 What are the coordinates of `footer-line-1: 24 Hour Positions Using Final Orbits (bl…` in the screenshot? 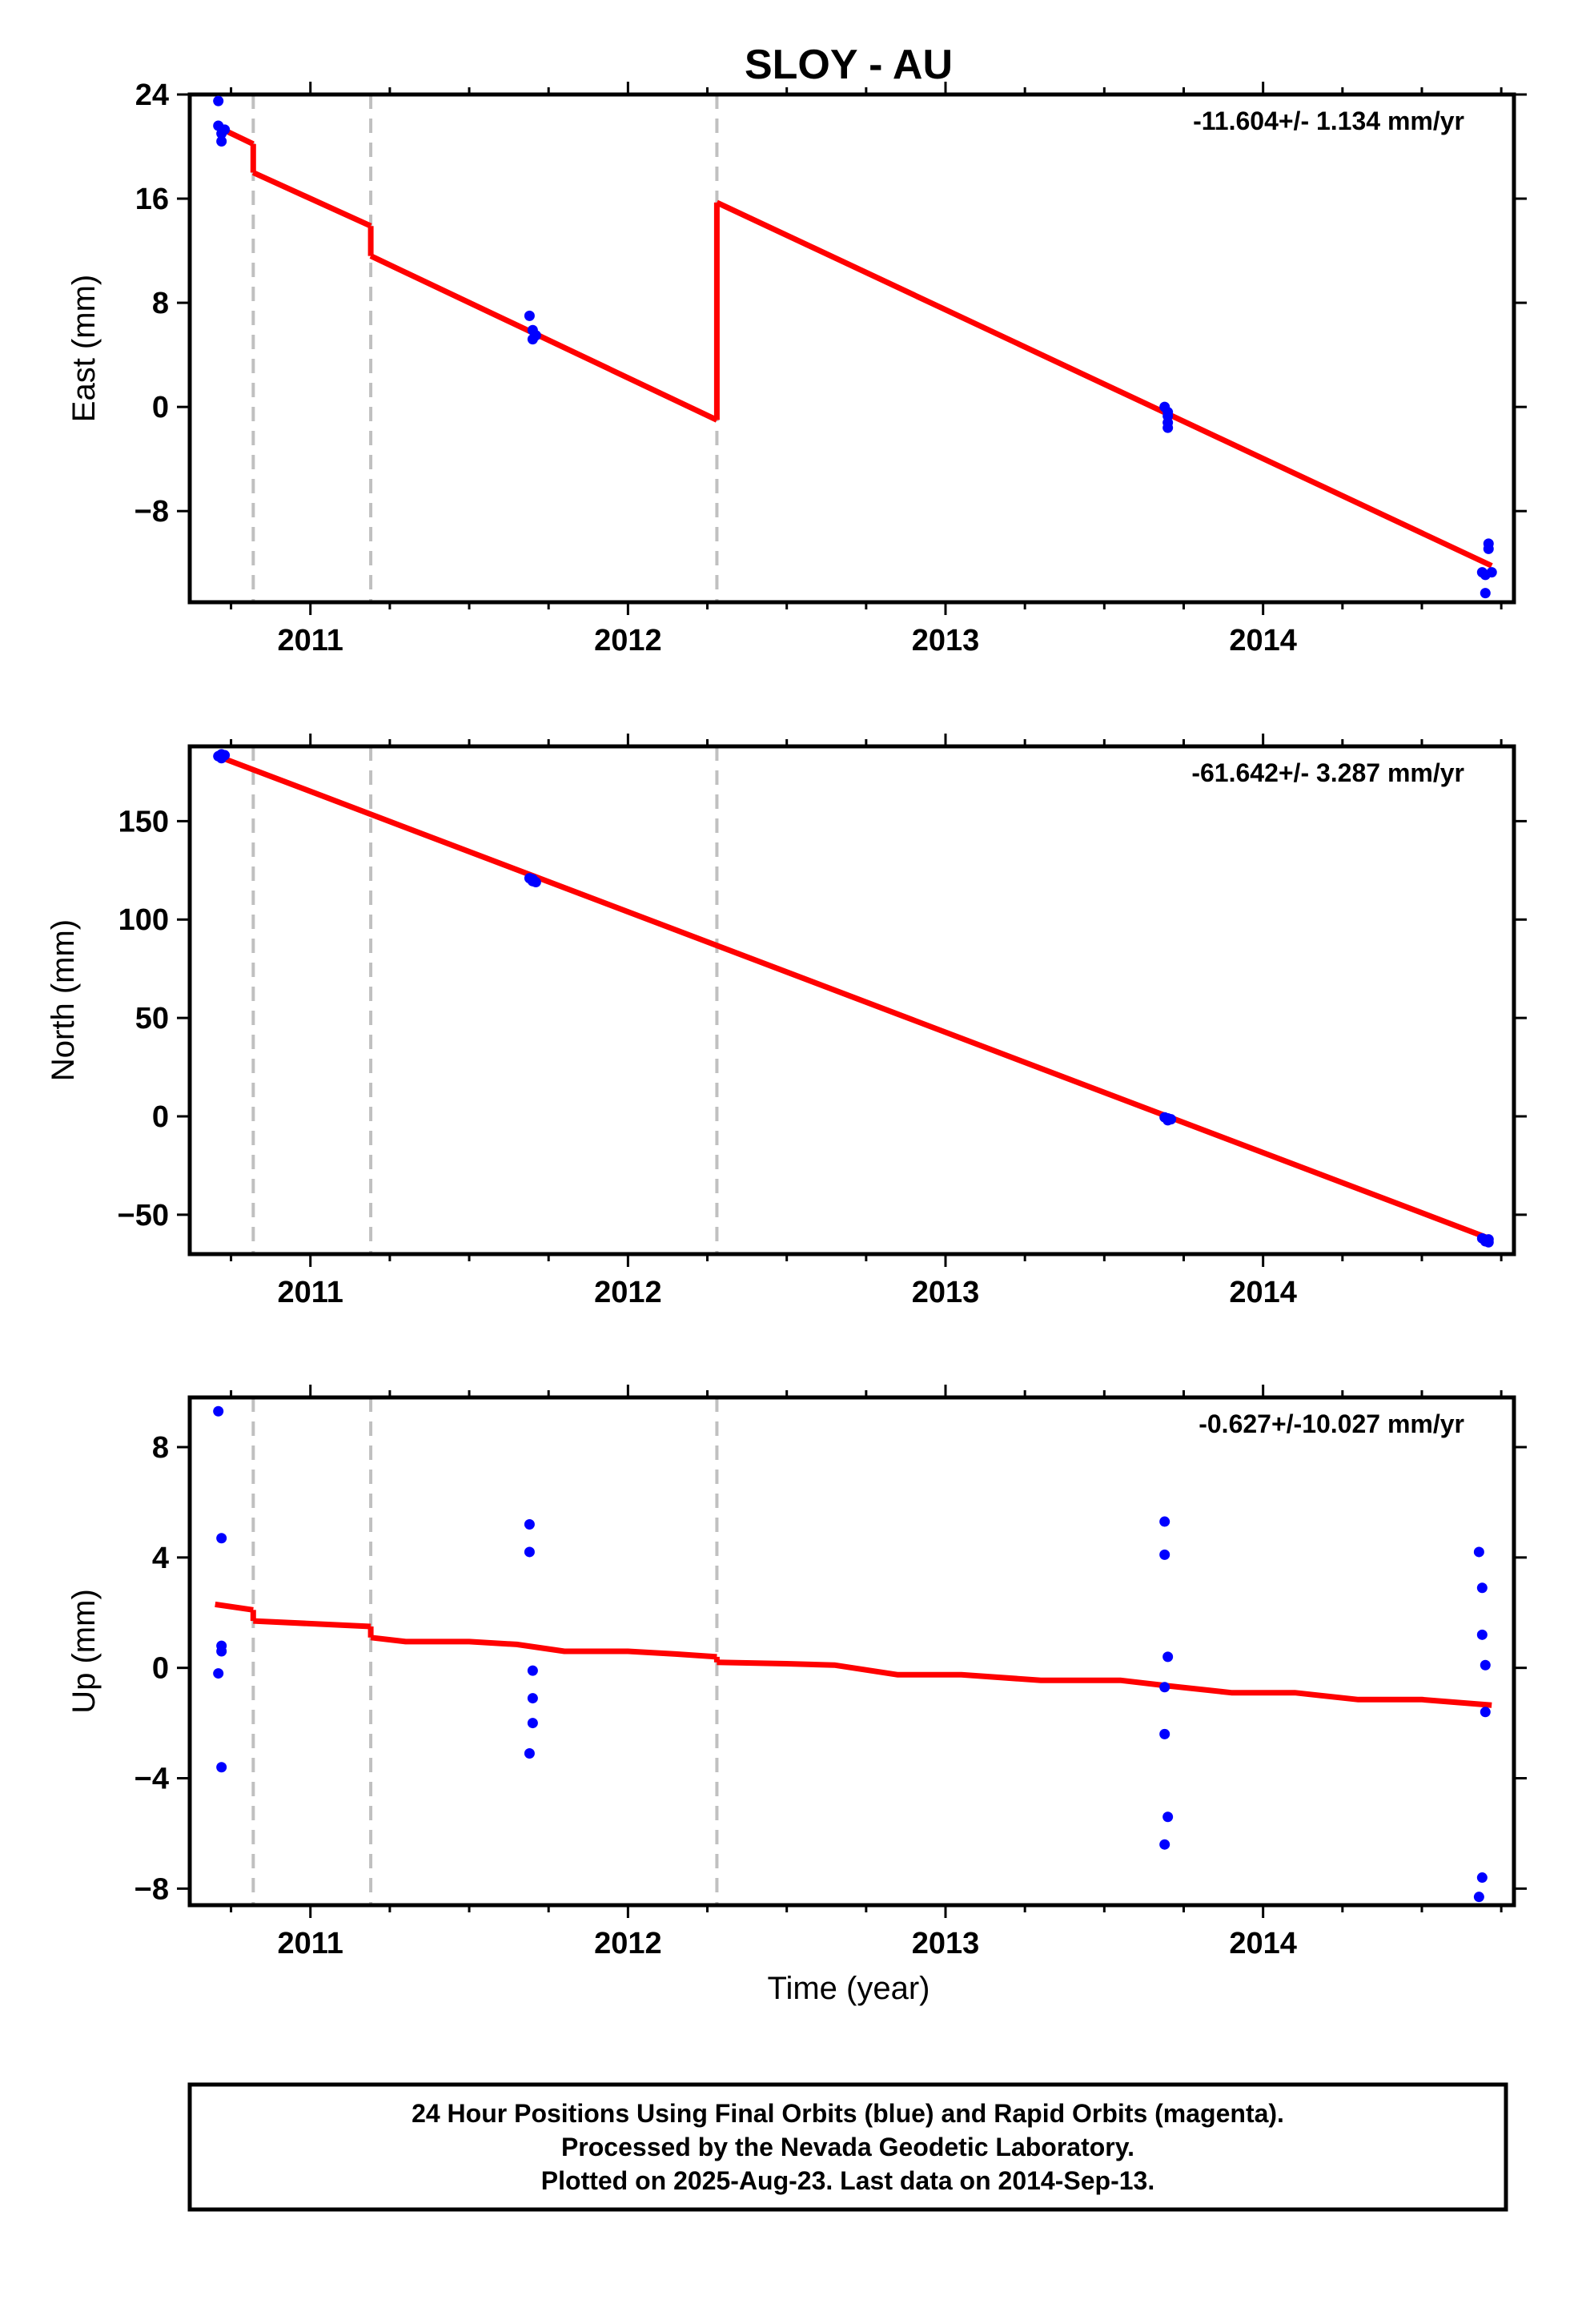 It's located at (848, 2113).